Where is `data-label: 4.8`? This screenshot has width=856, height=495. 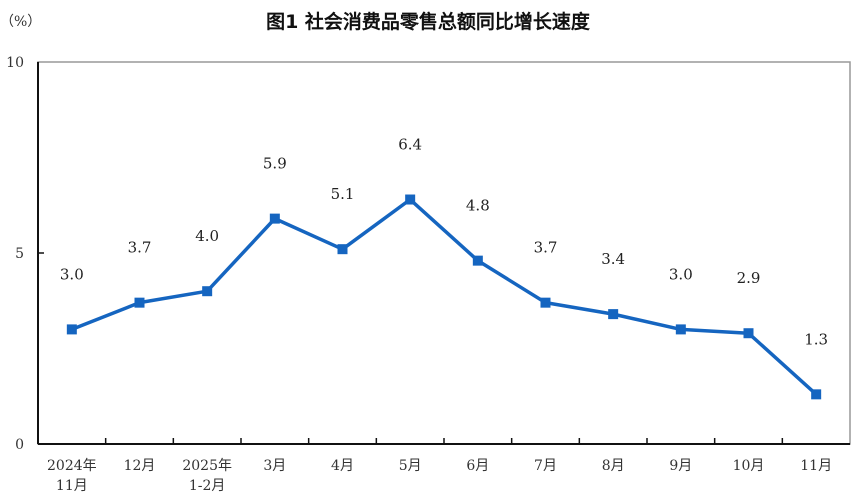
data-label: 4.8 is located at coordinates (478, 206).